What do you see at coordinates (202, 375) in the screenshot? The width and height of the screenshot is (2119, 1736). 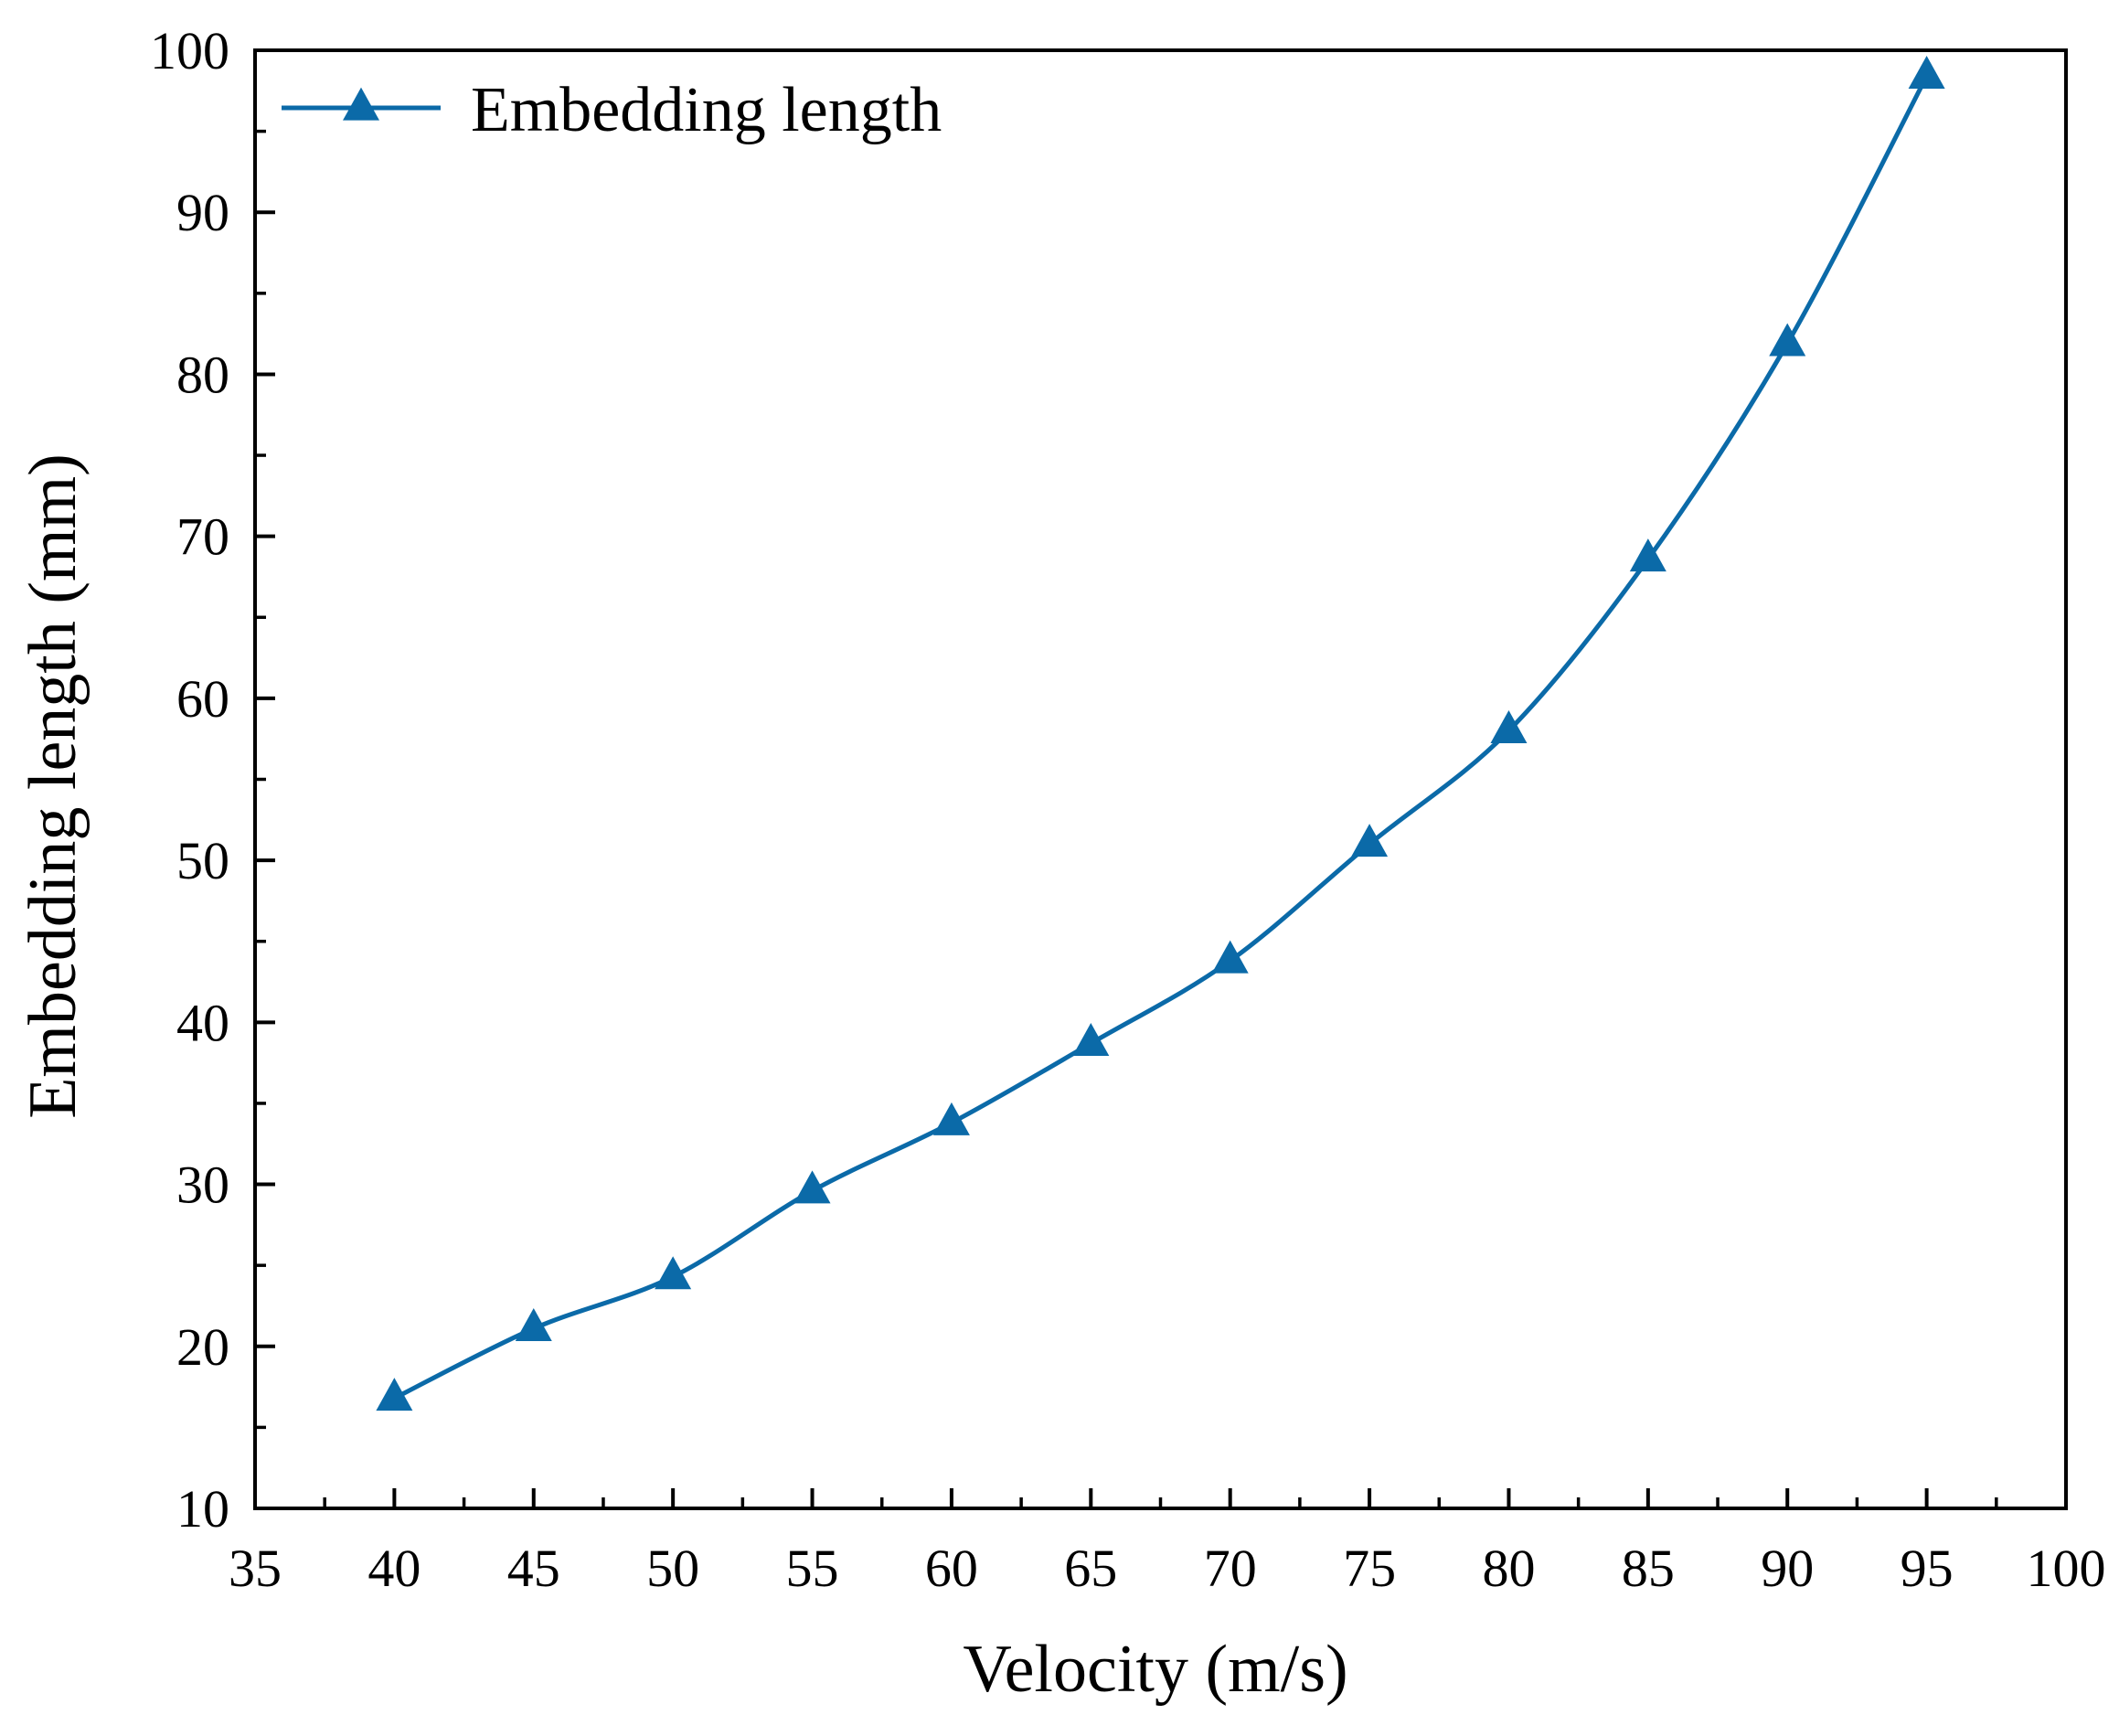 I see `y-tick-label-80: 80` at bounding box center [202, 375].